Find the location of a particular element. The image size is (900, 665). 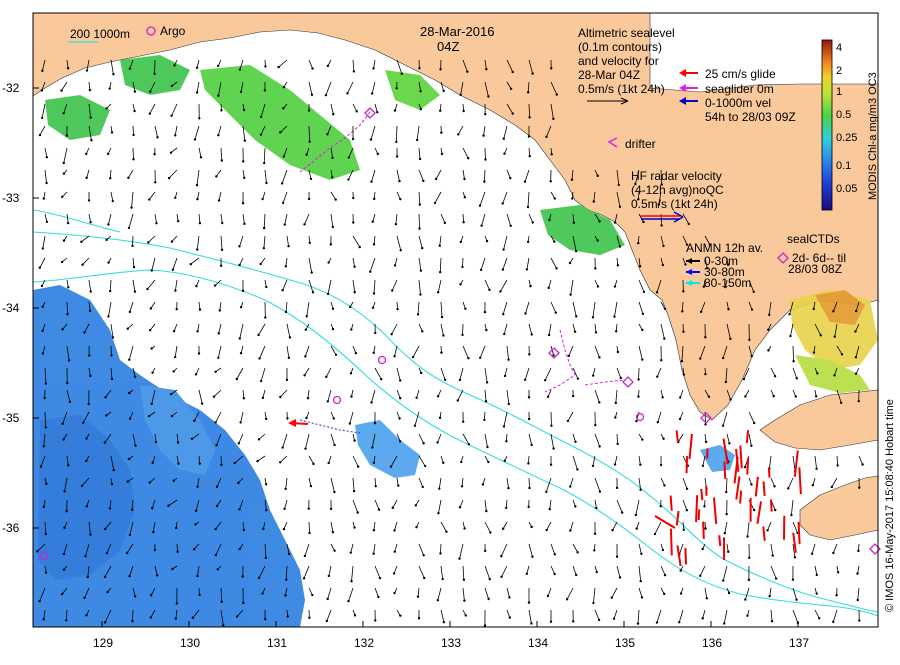

y-tick-label: -36 is located at coordinates (11, 528).